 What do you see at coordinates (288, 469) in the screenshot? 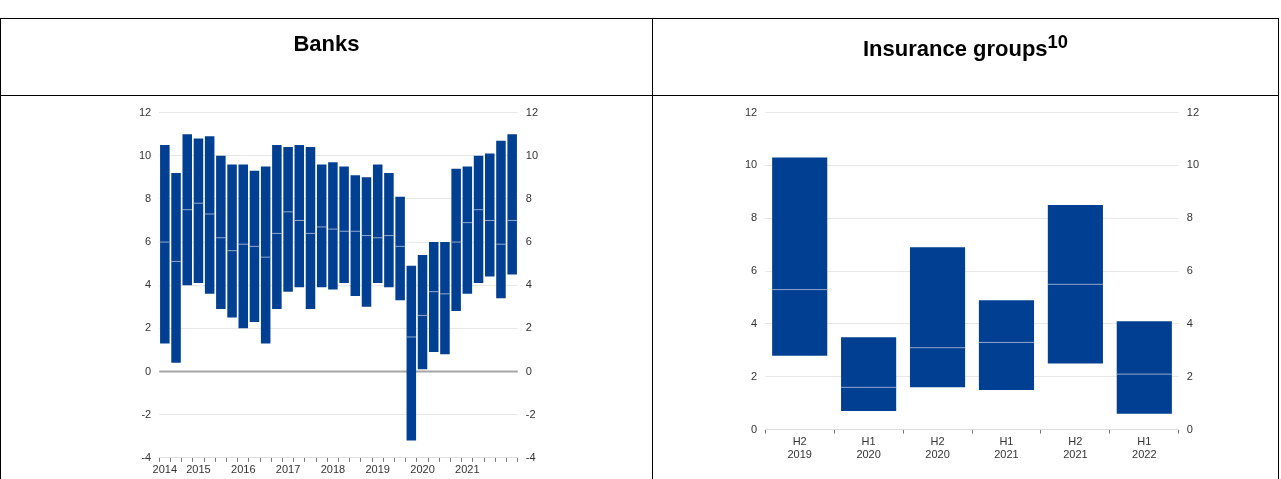
I see `x-tick-label: 2017` at bounding box center [288, 469].